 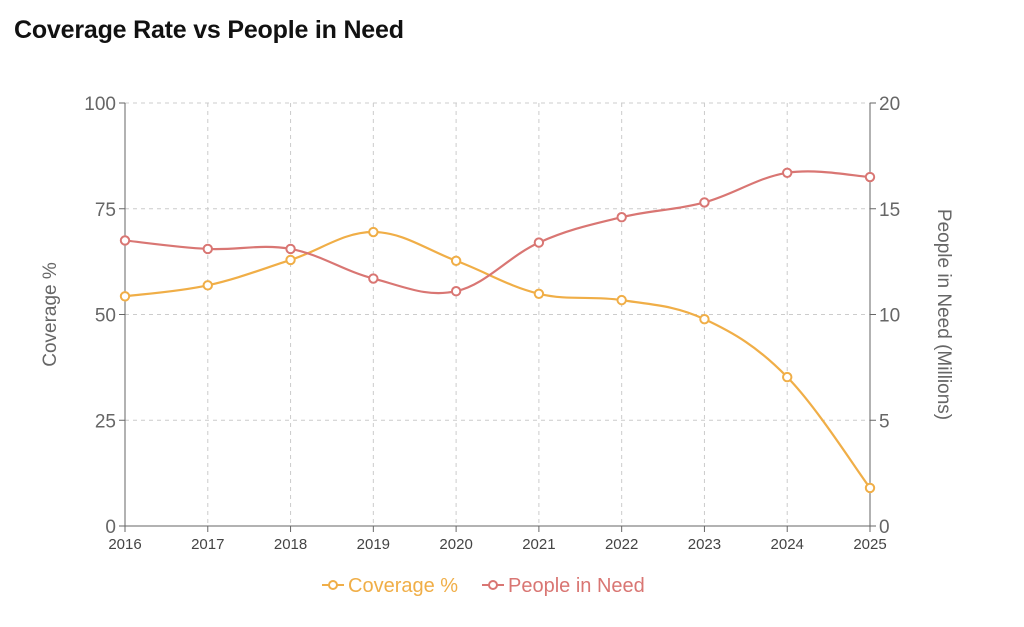 I want to click on y-right-tick-label: 0, so click(x=884, y=527).